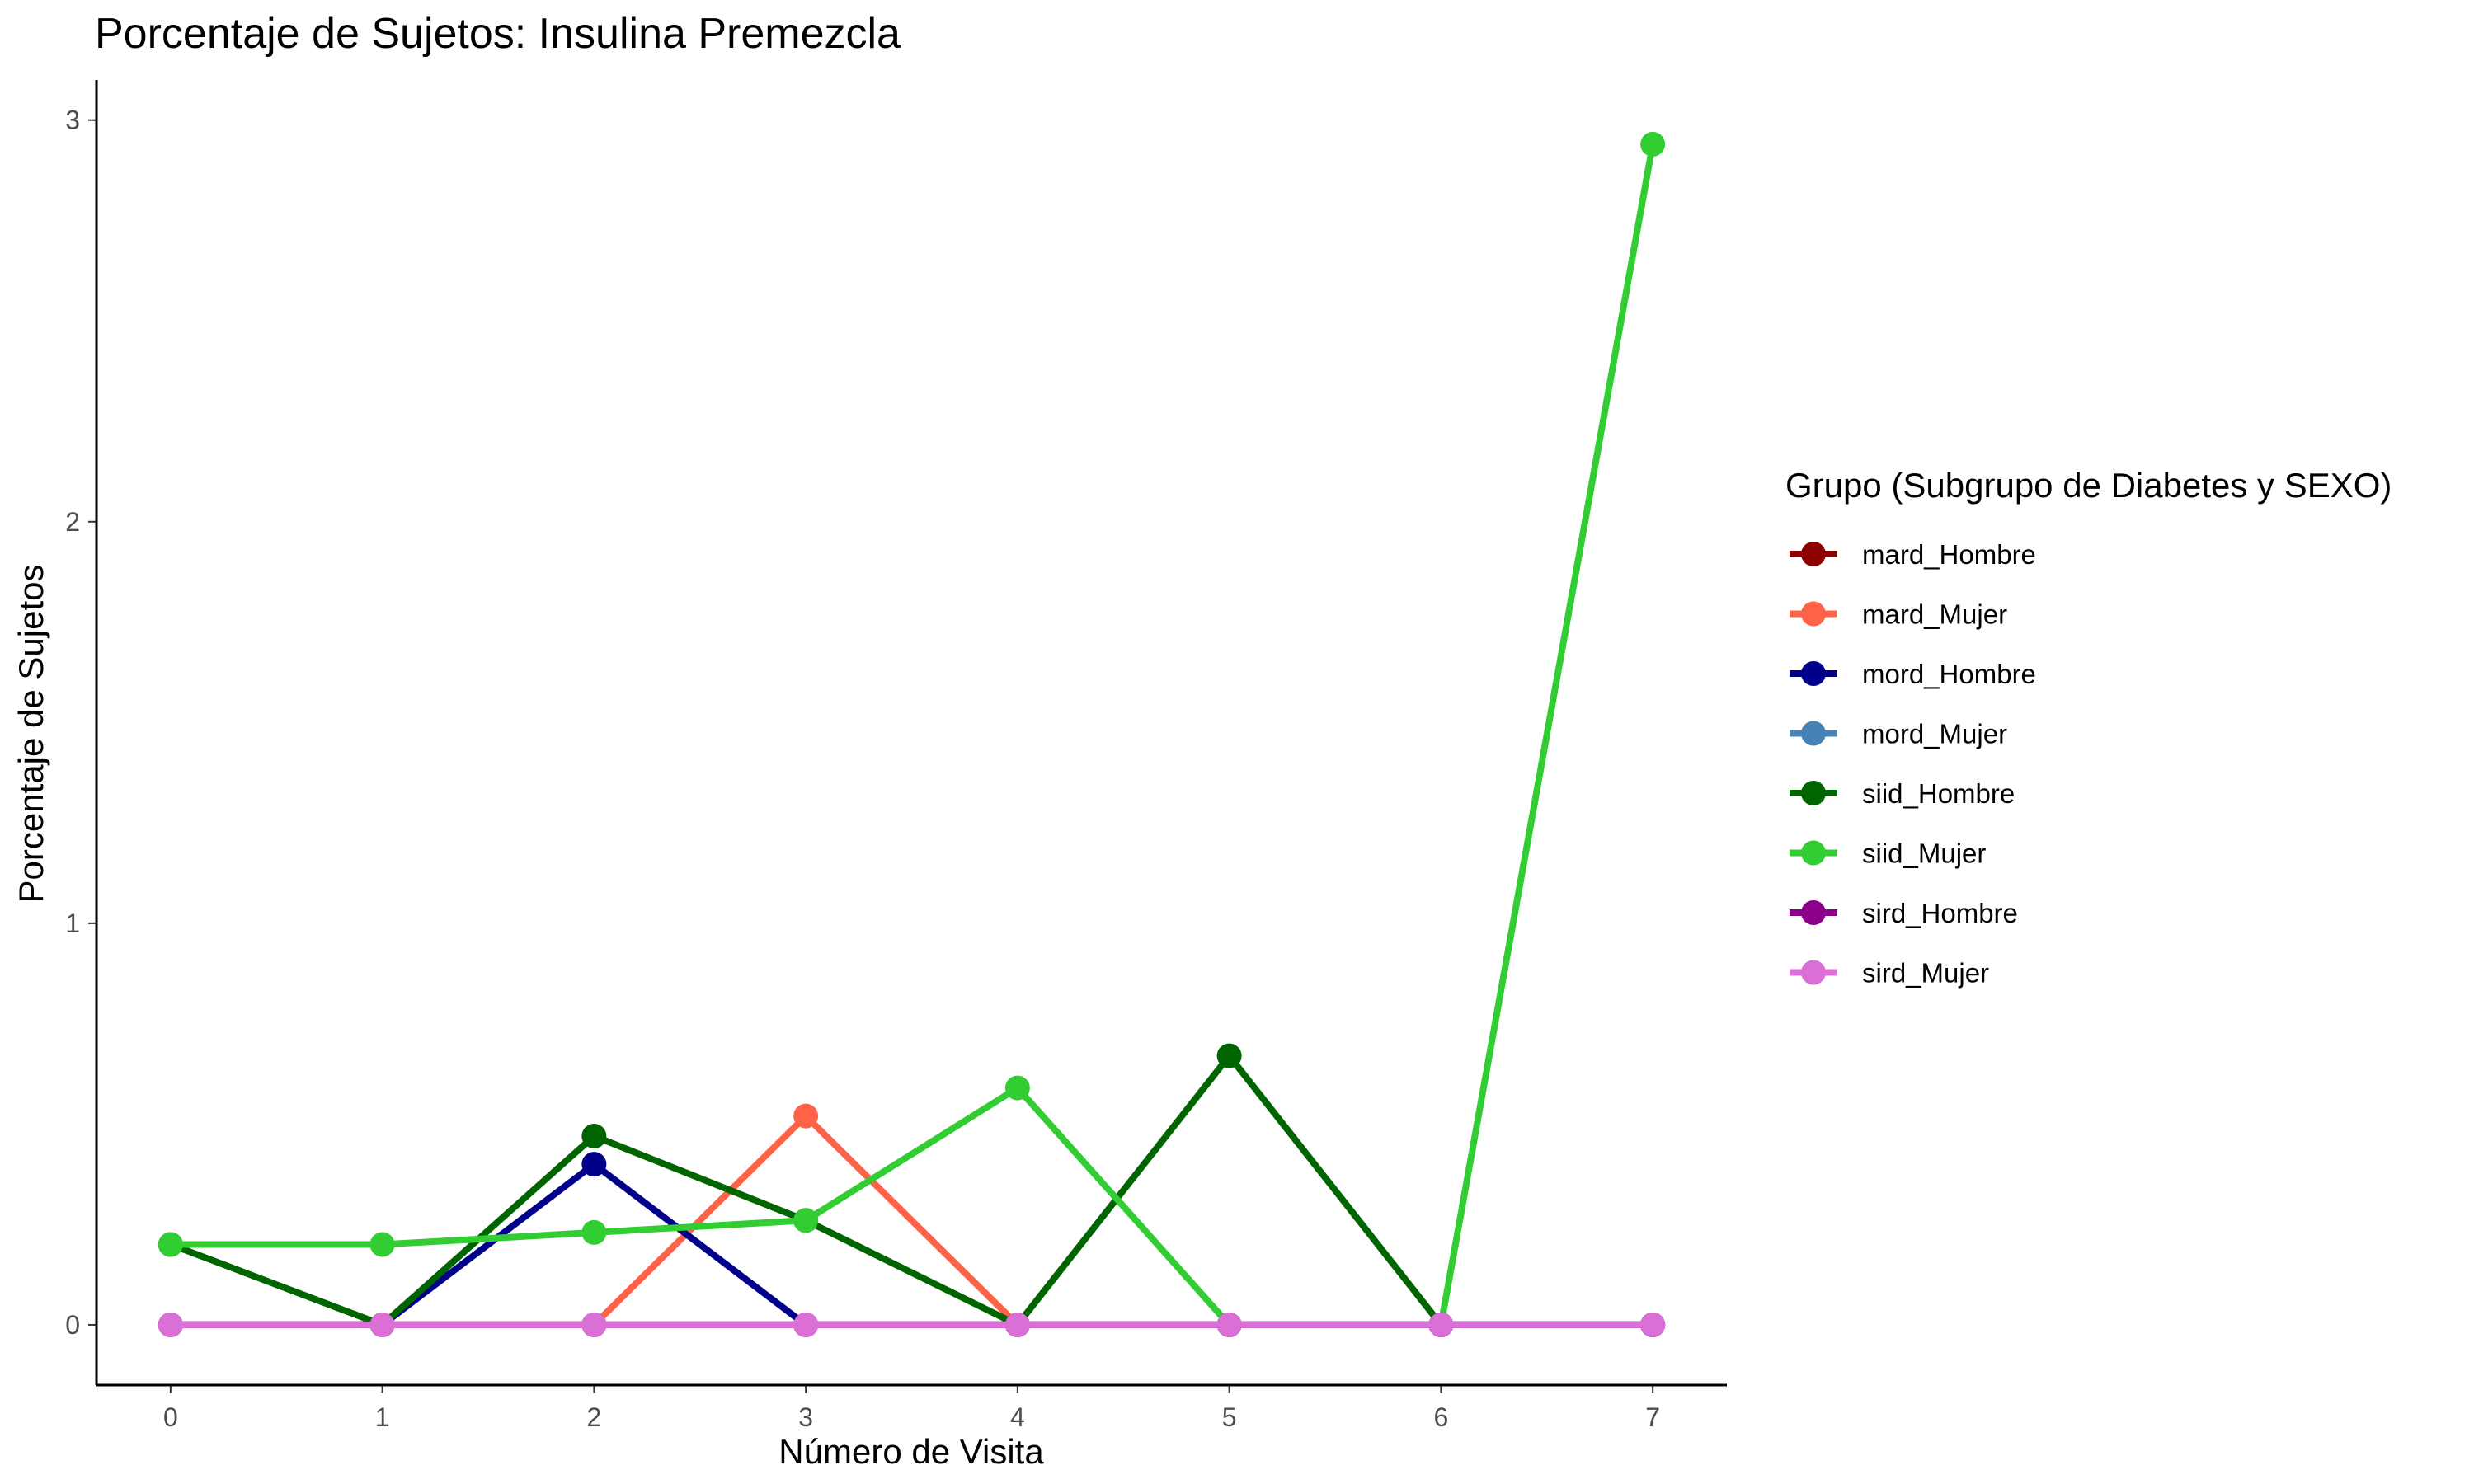 The width and height of the screenshot is (2474, 1484). Describe the element at coordinates (1924, 853) in the screenshot. I see `legend-label: siid_Mujer` at that location.